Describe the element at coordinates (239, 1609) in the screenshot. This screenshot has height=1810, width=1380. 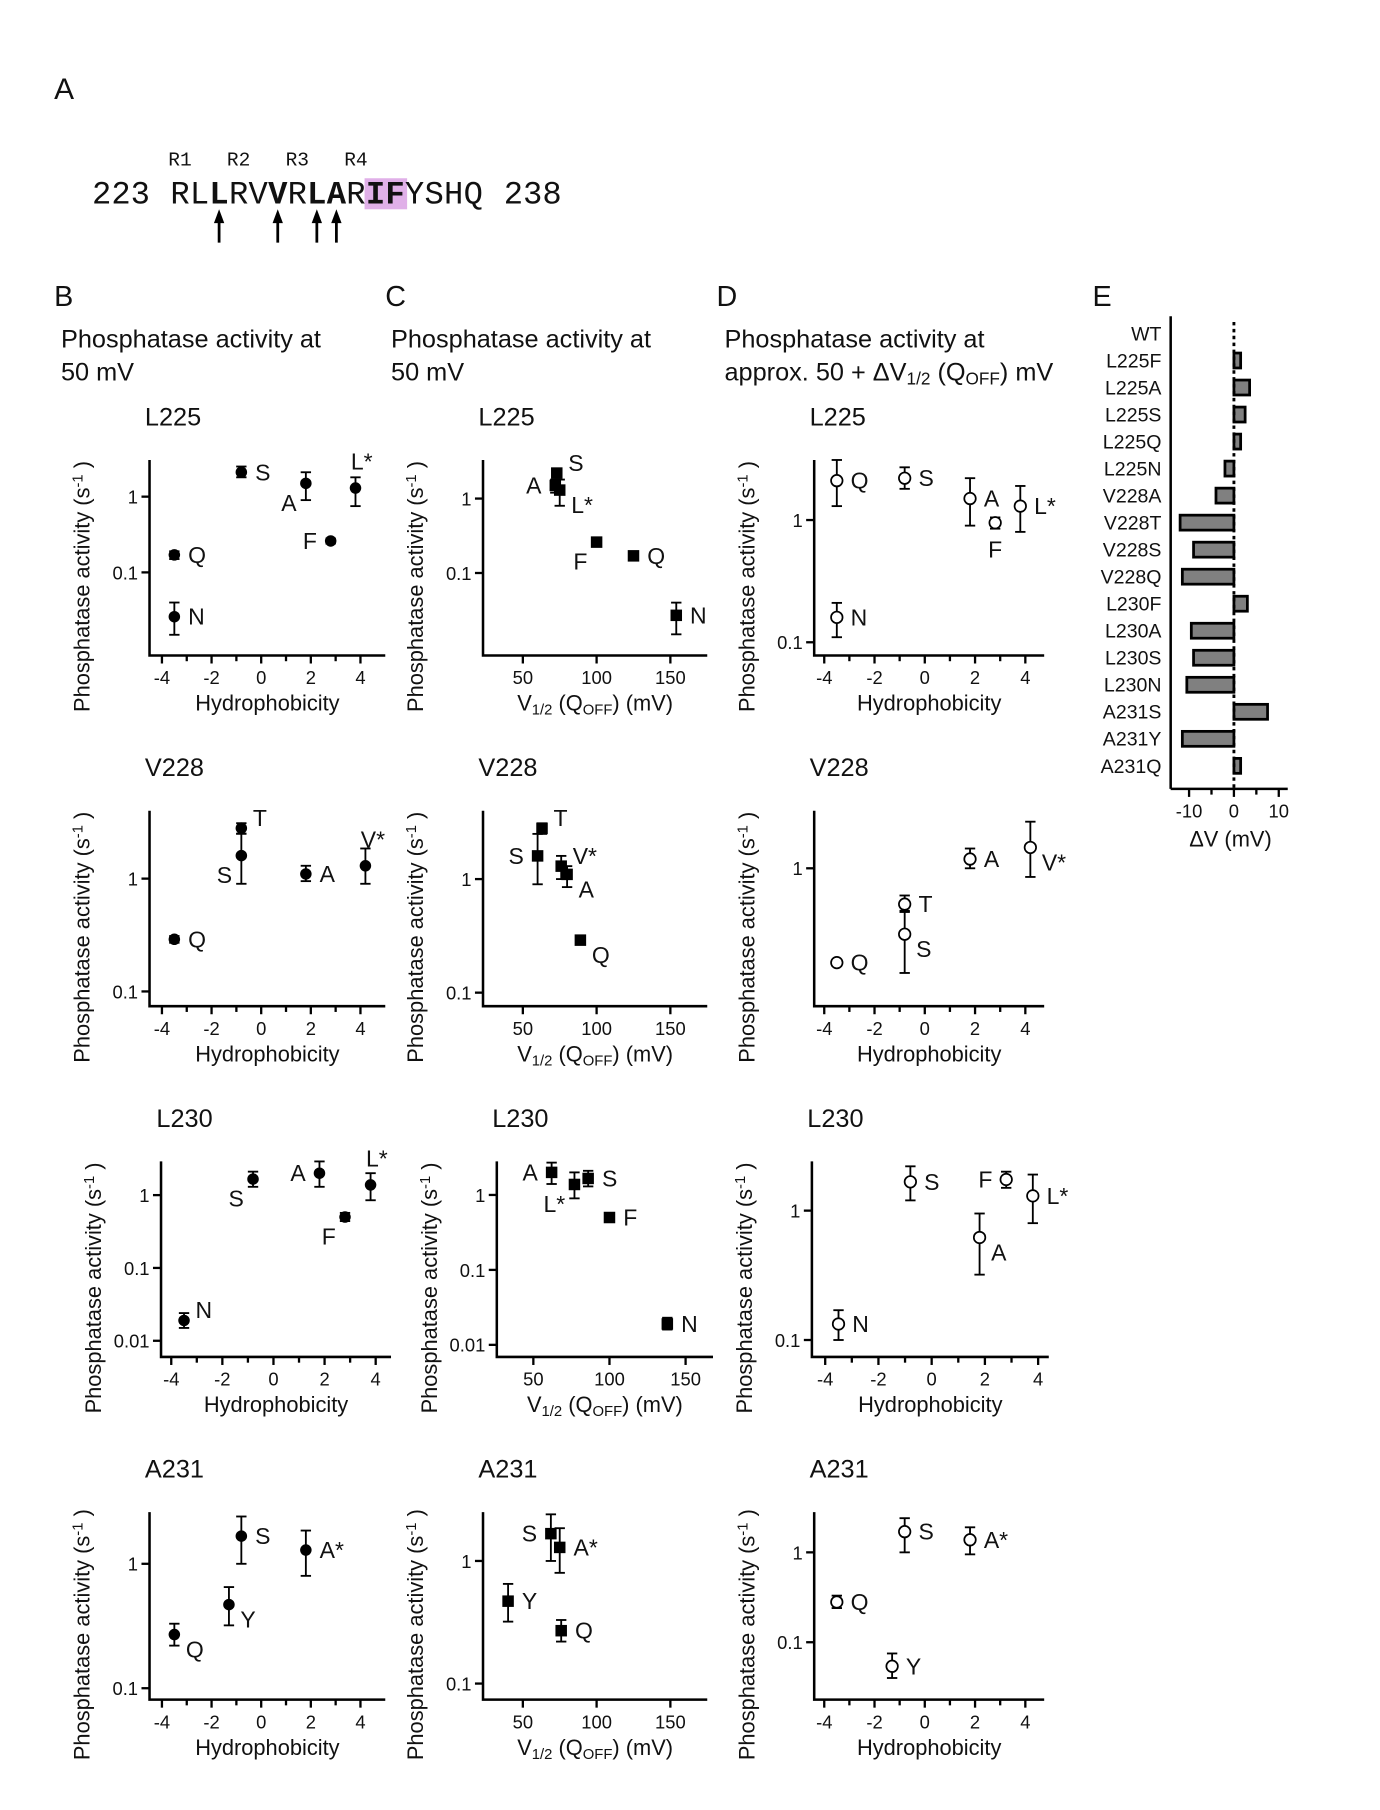
I see `data-point: Y` at that location.